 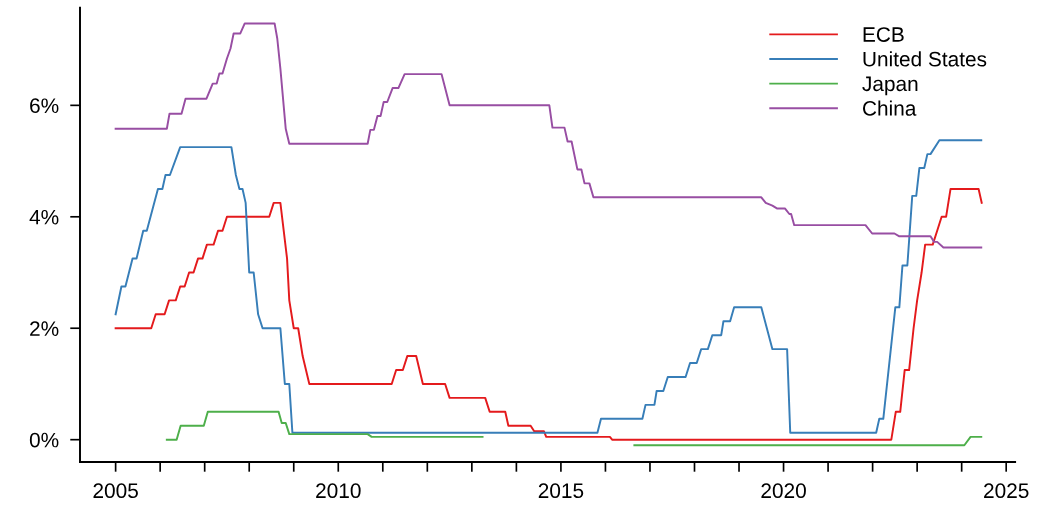 I want to click on x-tick-label: 2020, so click(x=783, y=491).